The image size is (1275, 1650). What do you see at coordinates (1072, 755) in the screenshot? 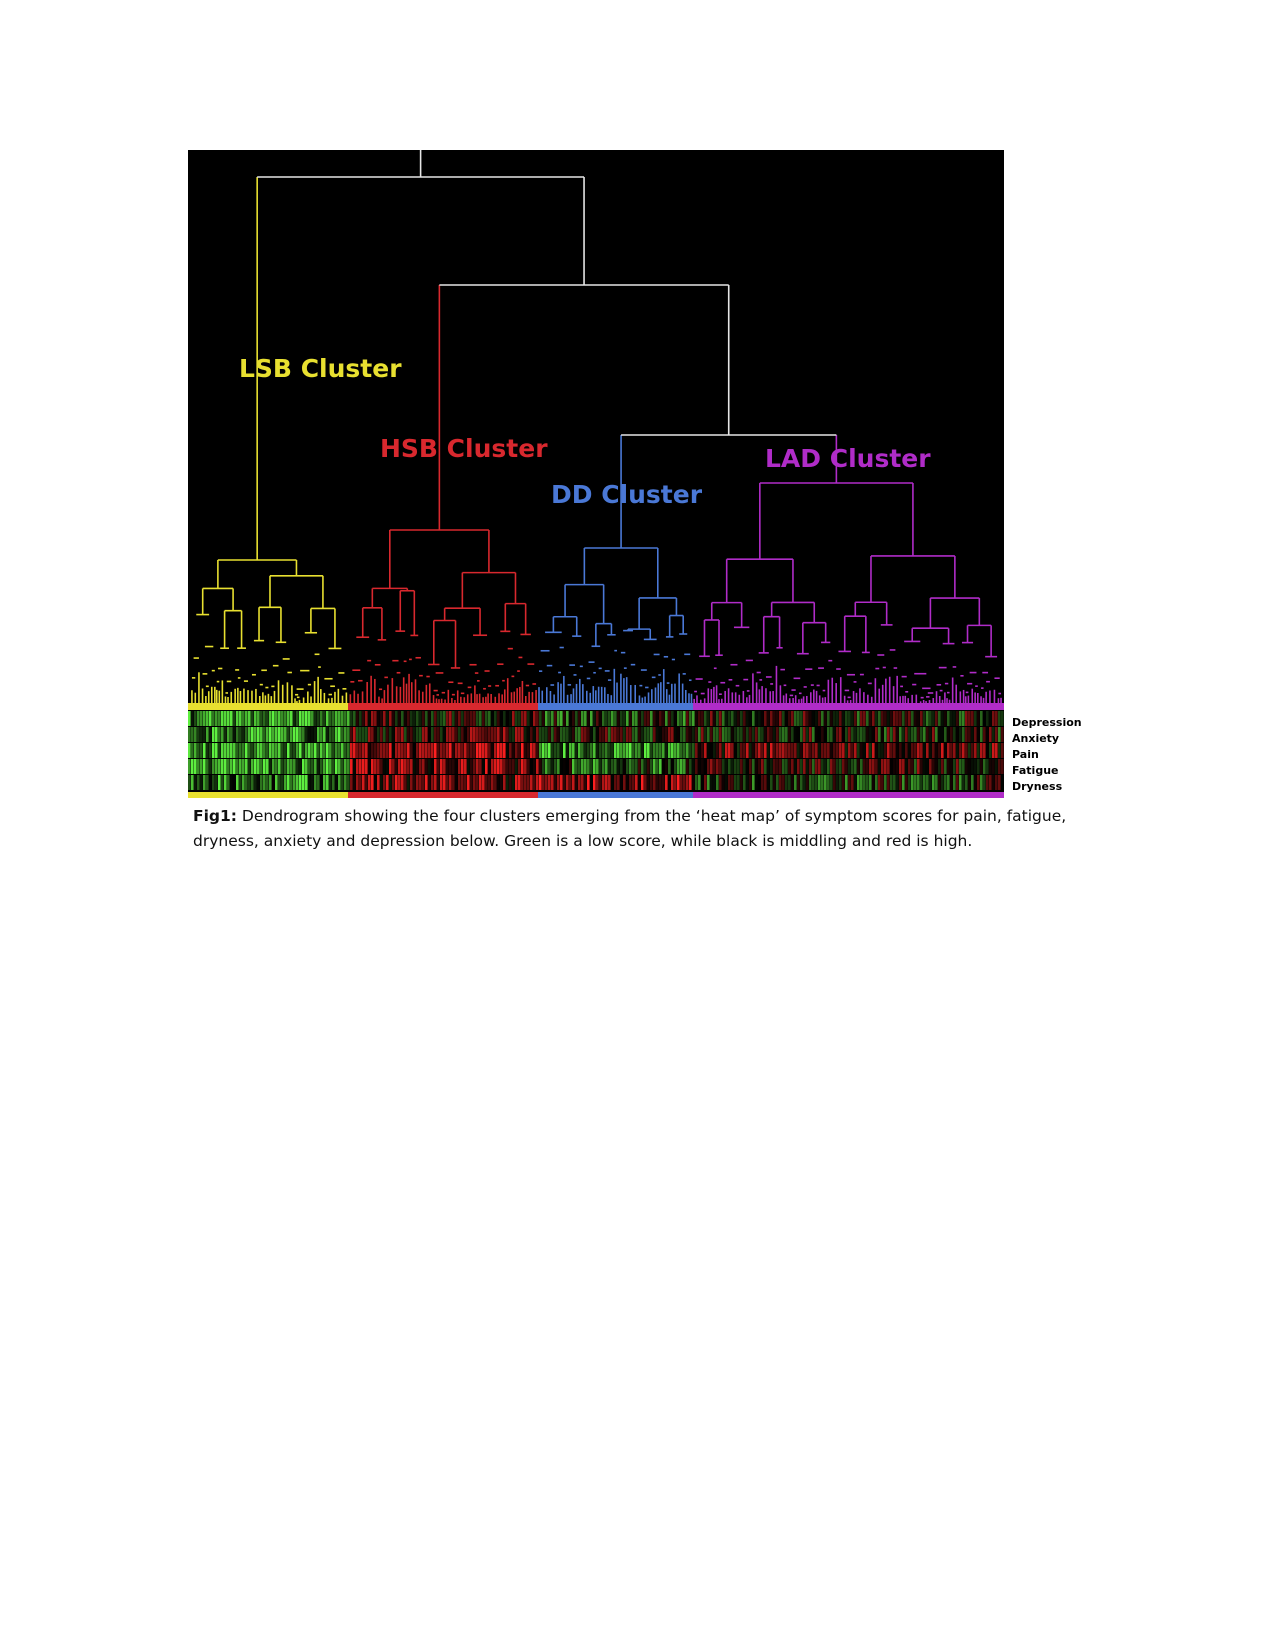
I see `heat-map-row-labels: Depression Anxiety Pain Fatigue Dryness` at bounding box center [1072, 755].